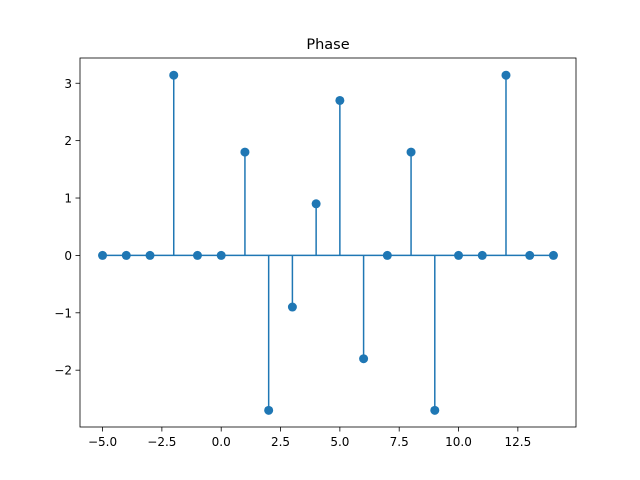 This screenshot has height=480, width=640. I want to click on x-tick-label: −5.0, so click(102, 442).